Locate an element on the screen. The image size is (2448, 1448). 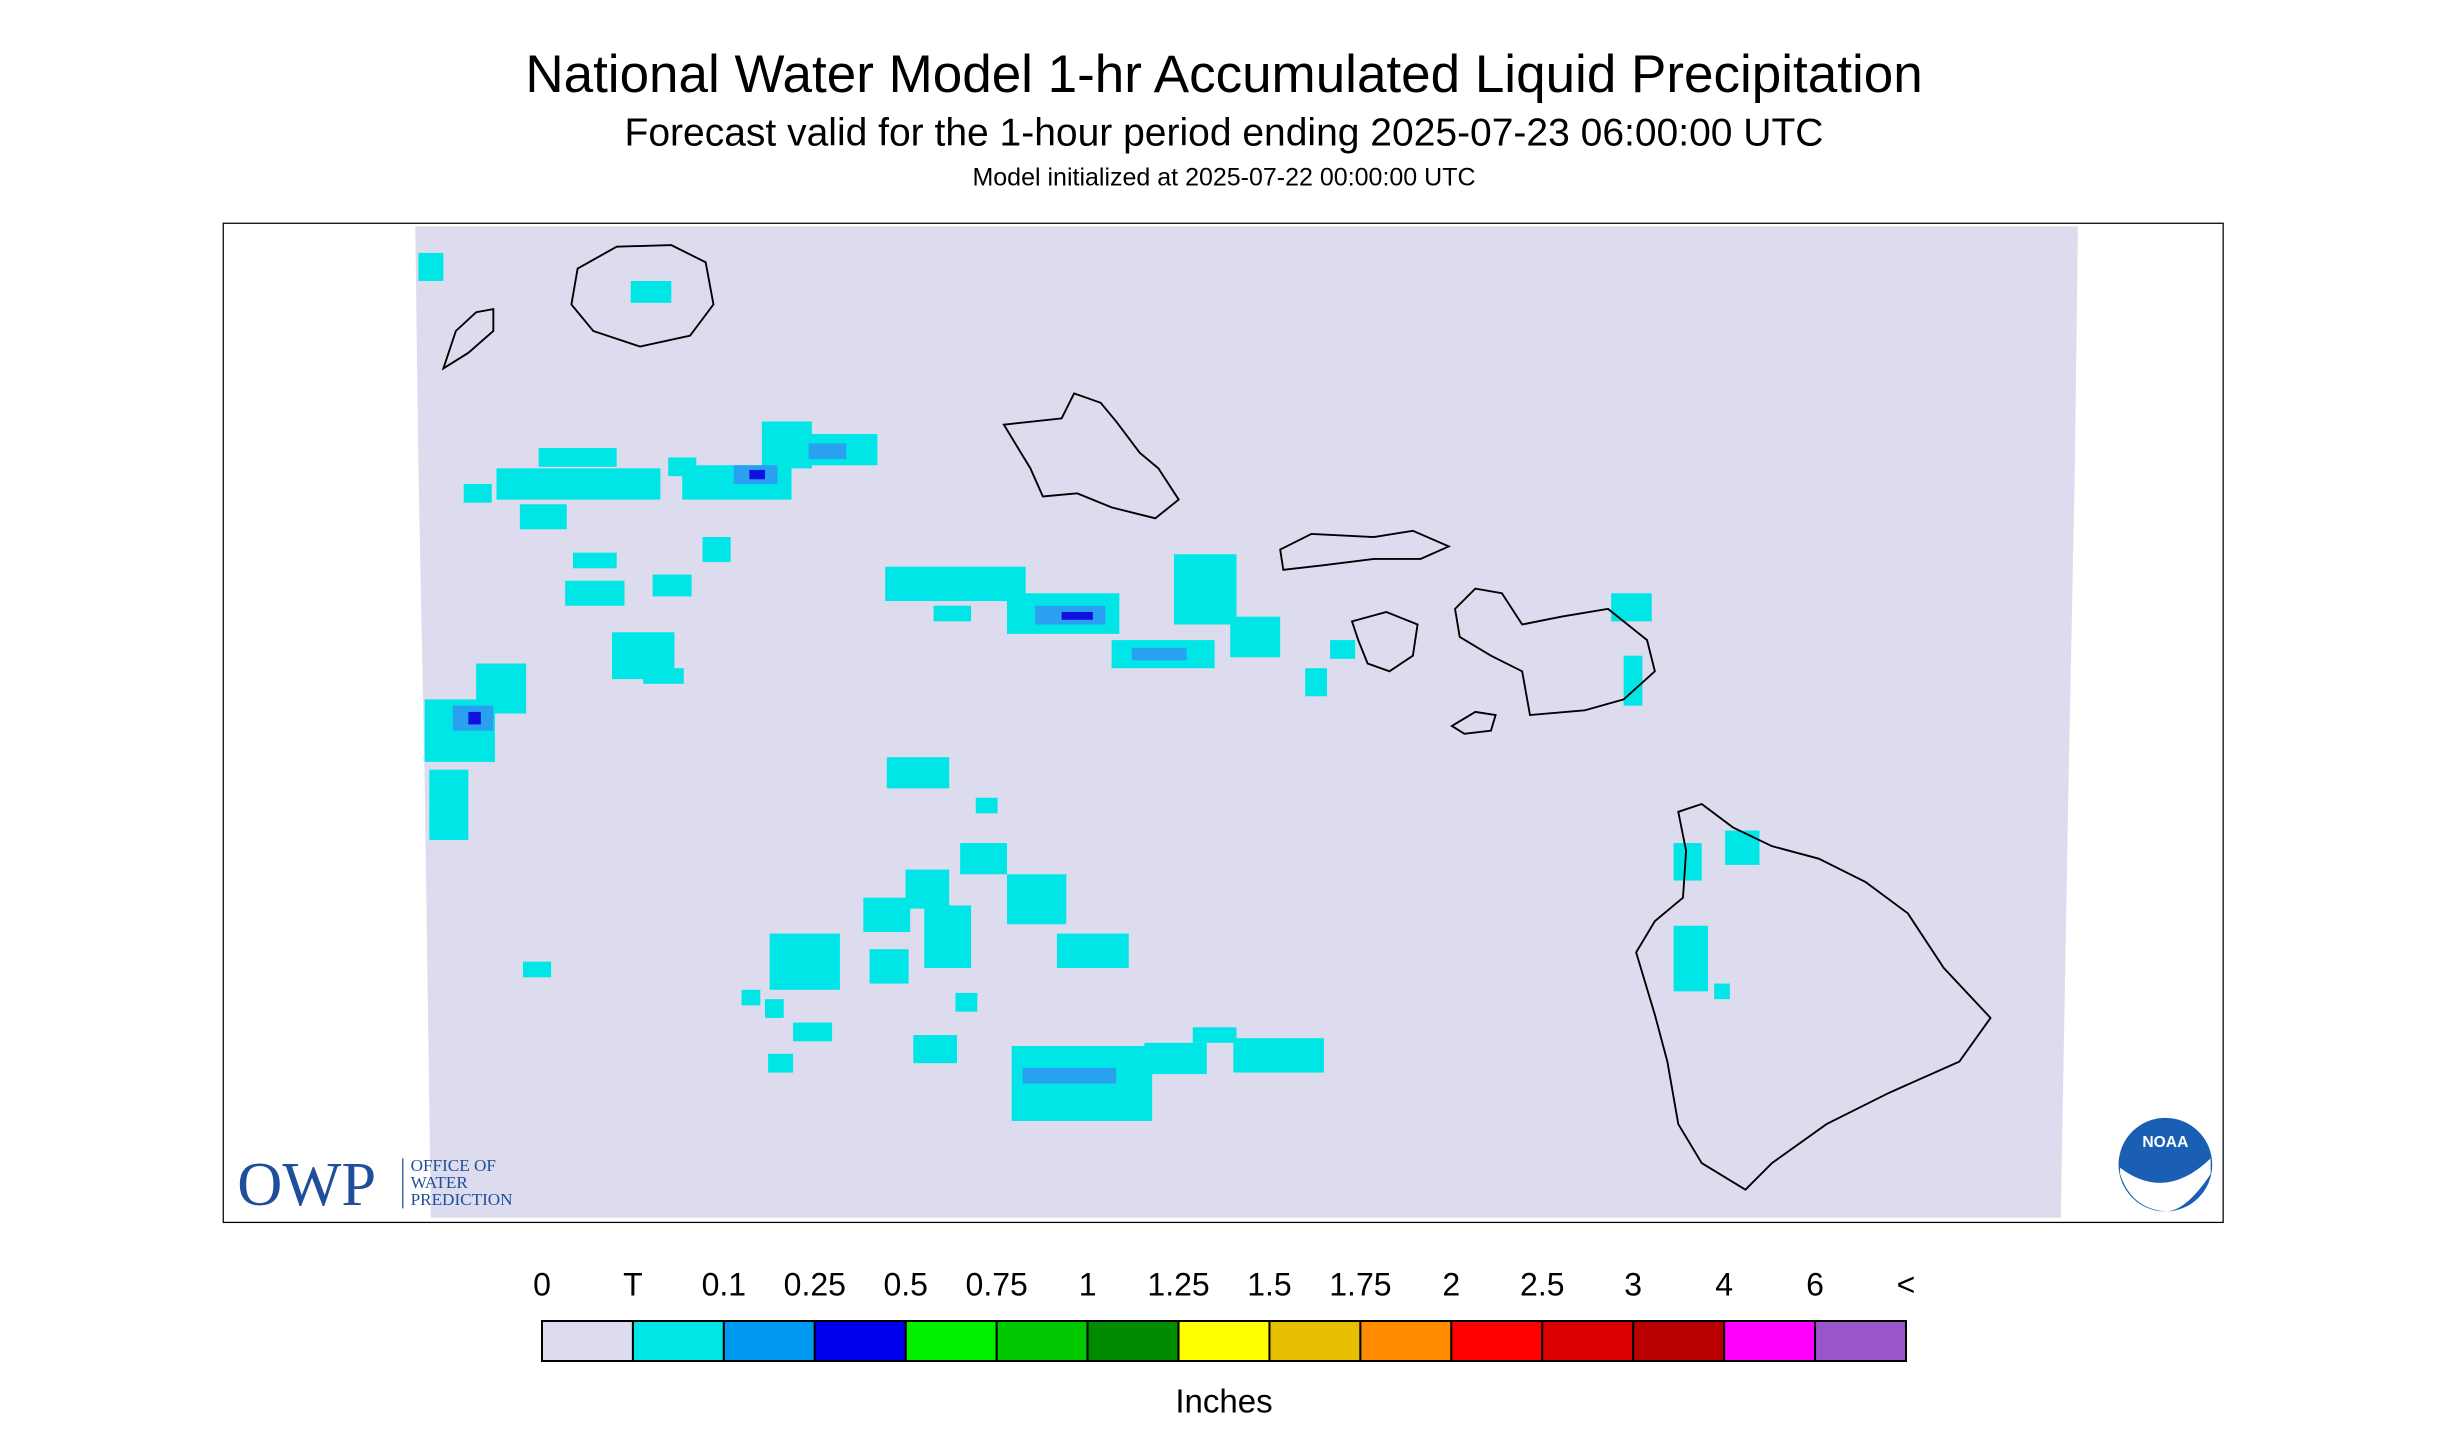
noaa-logo: NOAA is located at coordinates (2165, 1164).